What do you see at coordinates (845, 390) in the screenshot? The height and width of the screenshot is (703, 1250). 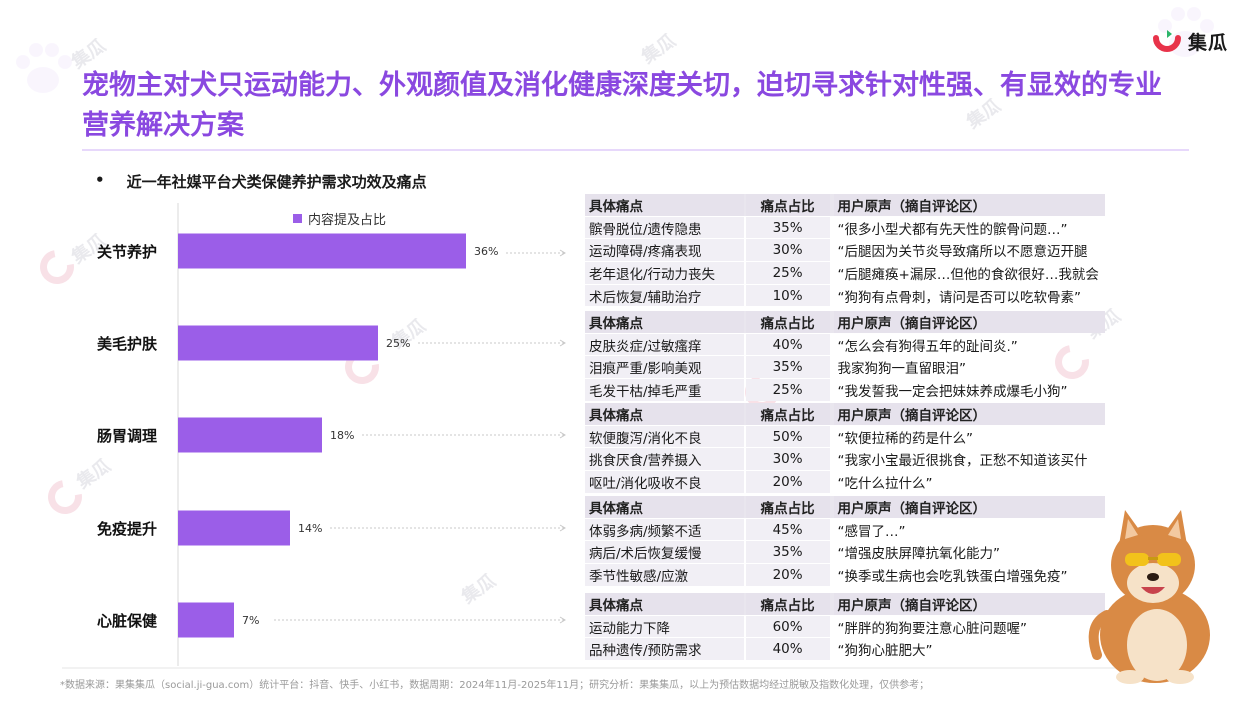 I see `table-row: 毛发干枯/掉毛严重 25% “我发誓我一定会把妹妹养成爆毛小狗”` at bounding box center [845, 390].